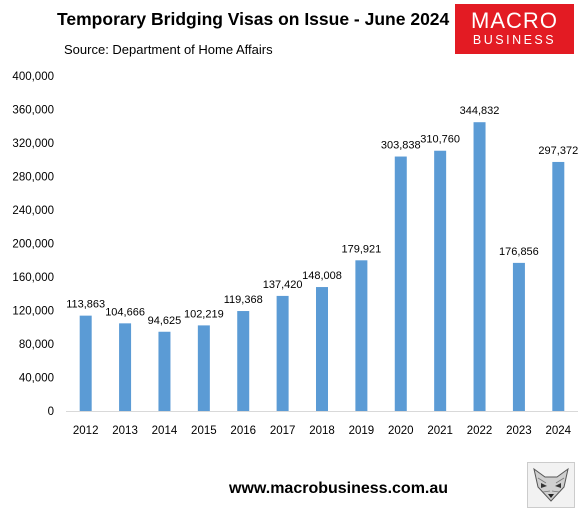 This screenshot has height=514, width=588. I want to click on data-label: 344,832, so click(480, 111).